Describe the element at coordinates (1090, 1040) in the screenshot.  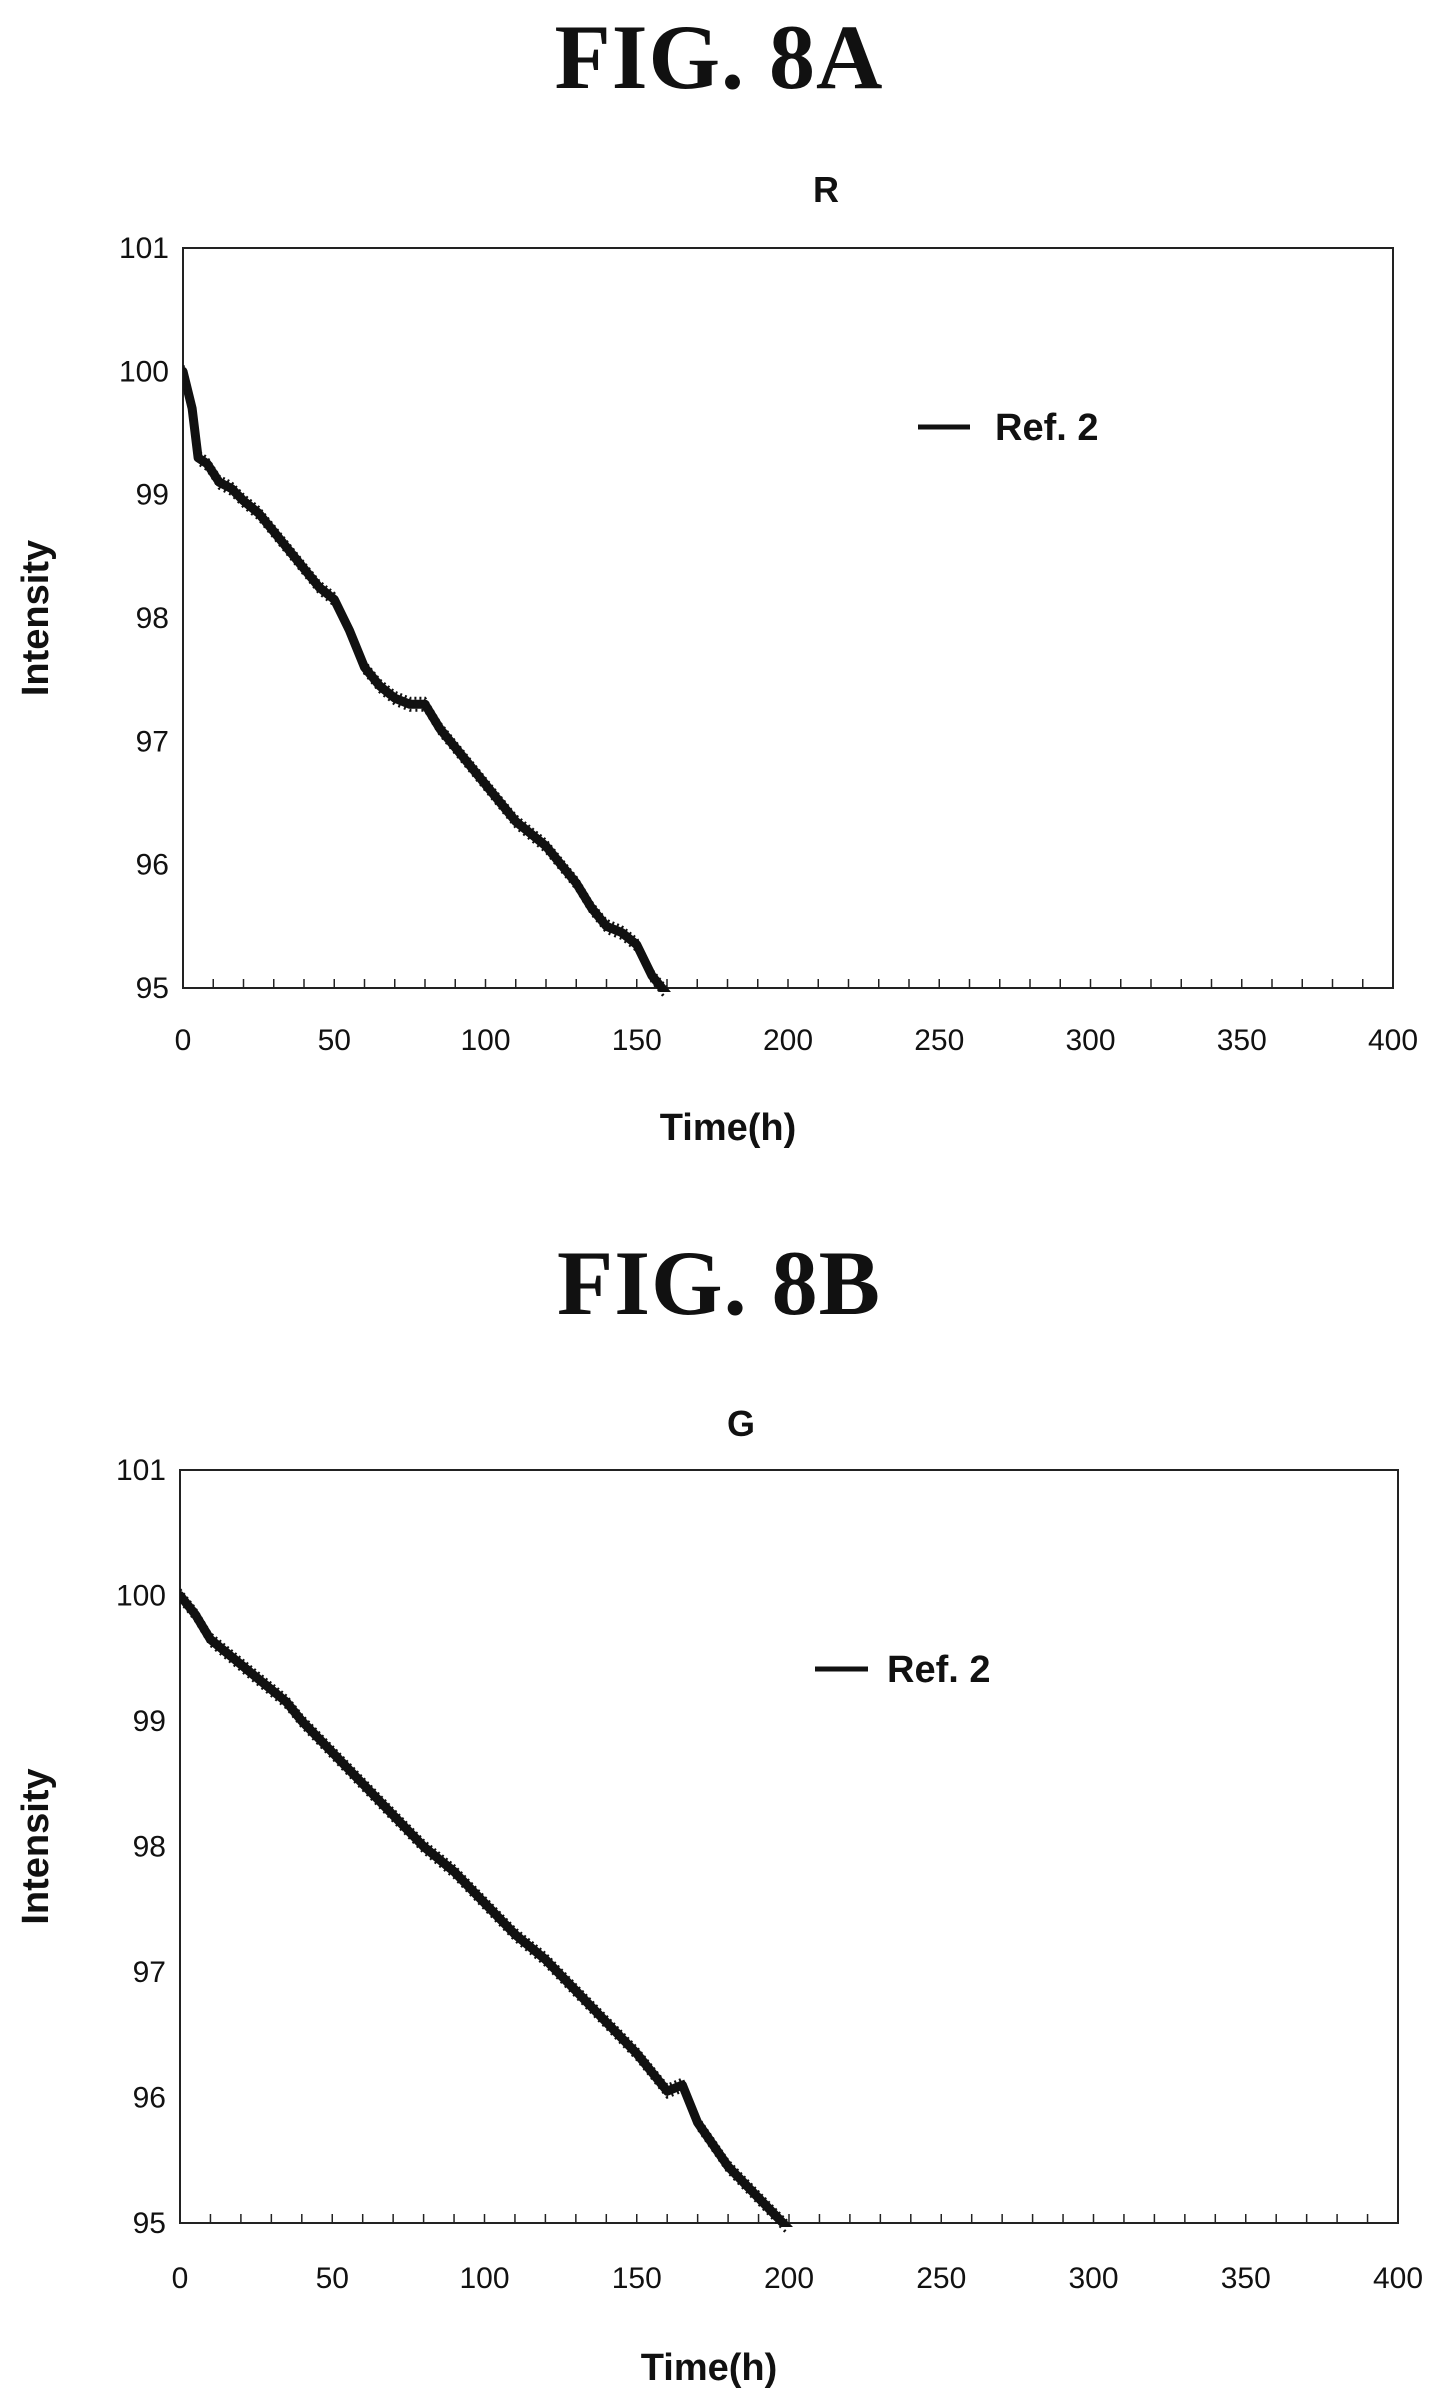
I see `x-tick-label: 300` at that location.